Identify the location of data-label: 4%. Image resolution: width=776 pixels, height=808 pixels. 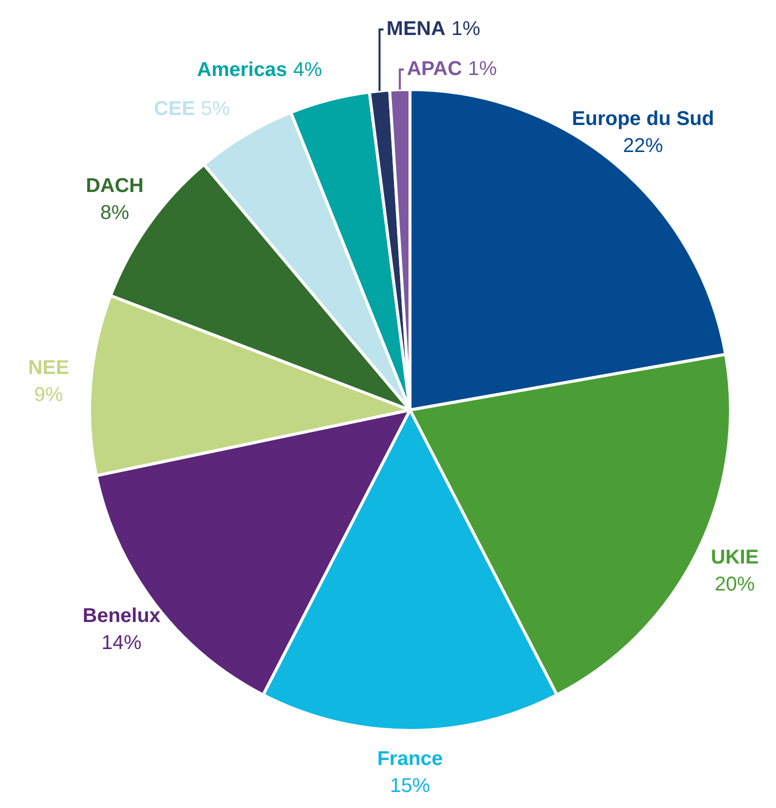
(307, 70).